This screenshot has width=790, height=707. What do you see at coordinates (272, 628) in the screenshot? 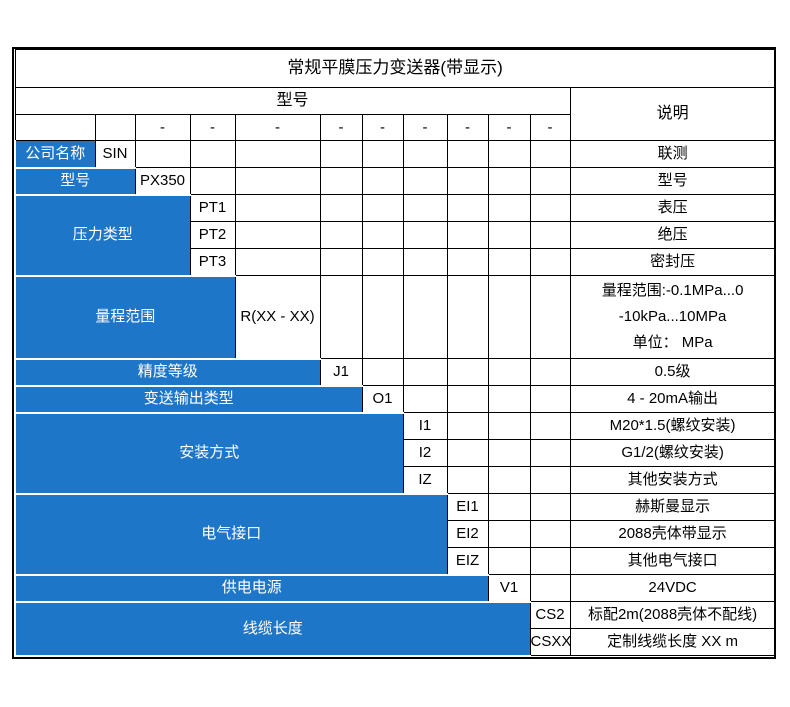
I see `label-cable-length: 线缆长度` at bounding box center [272, 628].